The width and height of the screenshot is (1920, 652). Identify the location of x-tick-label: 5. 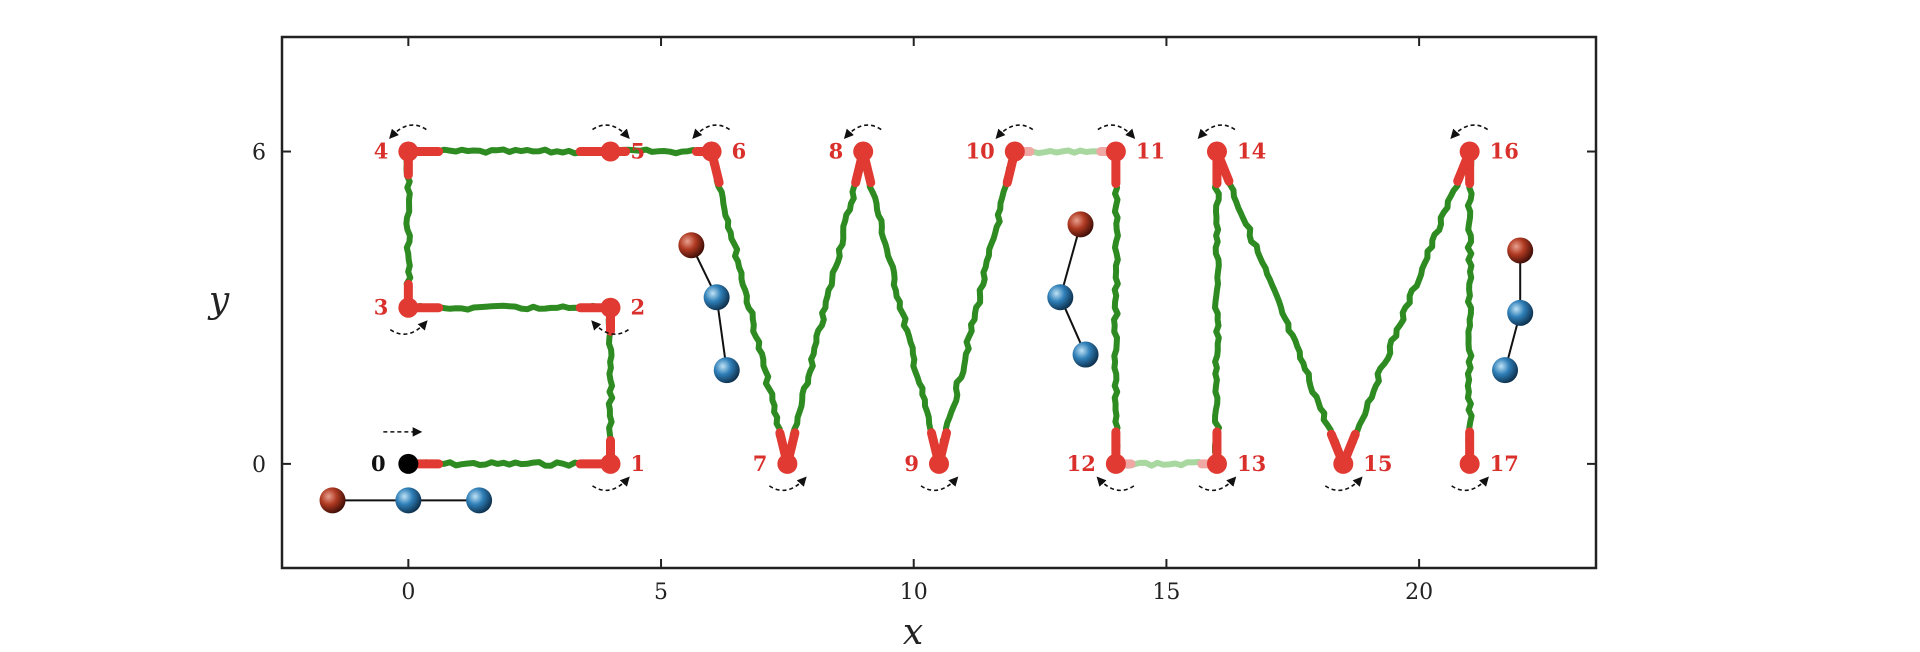
(661, 592).